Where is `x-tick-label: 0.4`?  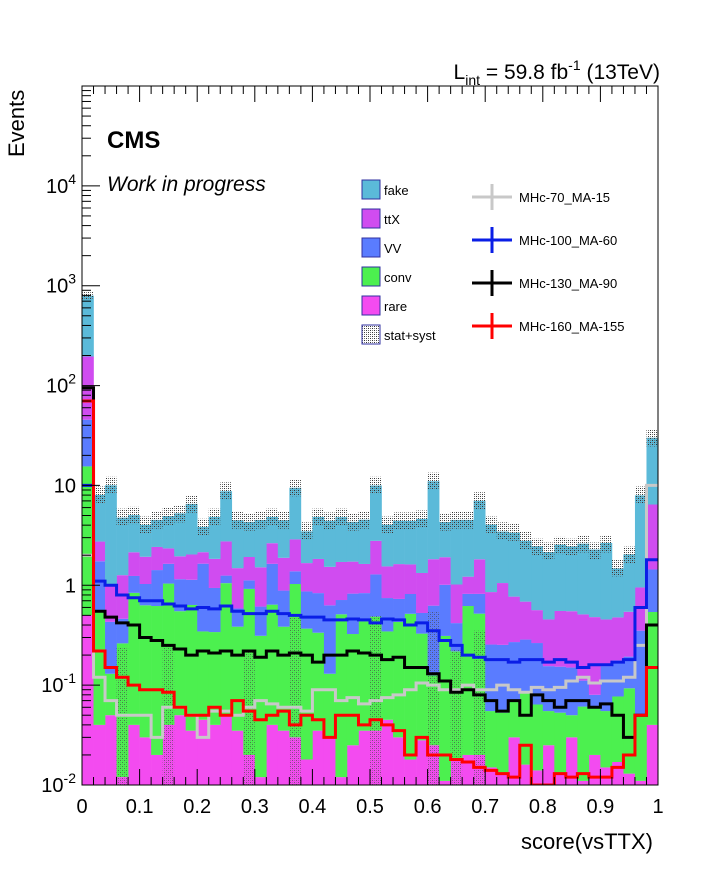 x-tick-label: 0.4 is located at coordinates (312, 807).